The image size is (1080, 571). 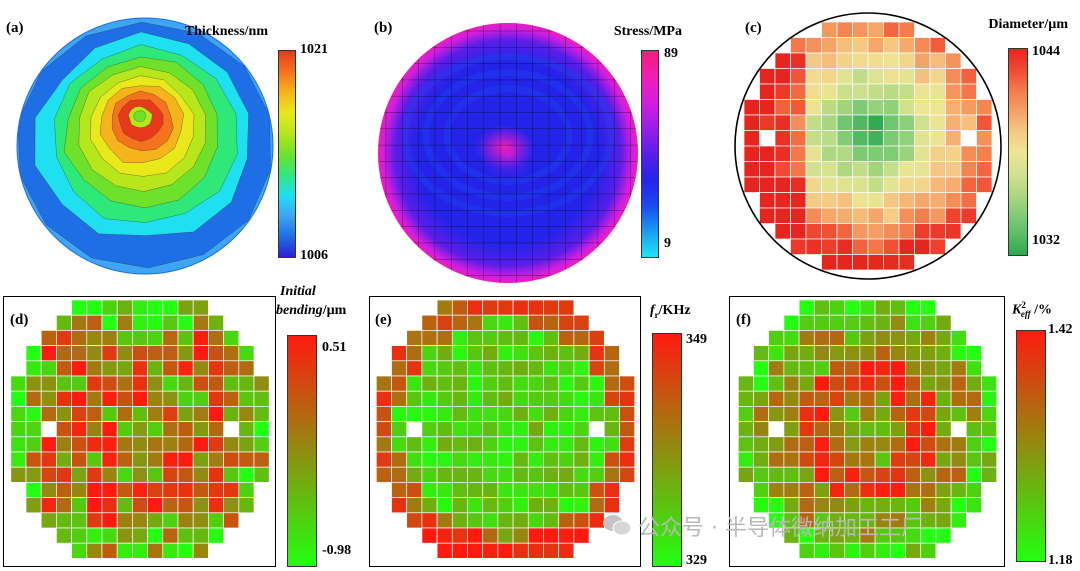 I want to click on frequency-colorbar-max: 349, so click(x=696, y=339).